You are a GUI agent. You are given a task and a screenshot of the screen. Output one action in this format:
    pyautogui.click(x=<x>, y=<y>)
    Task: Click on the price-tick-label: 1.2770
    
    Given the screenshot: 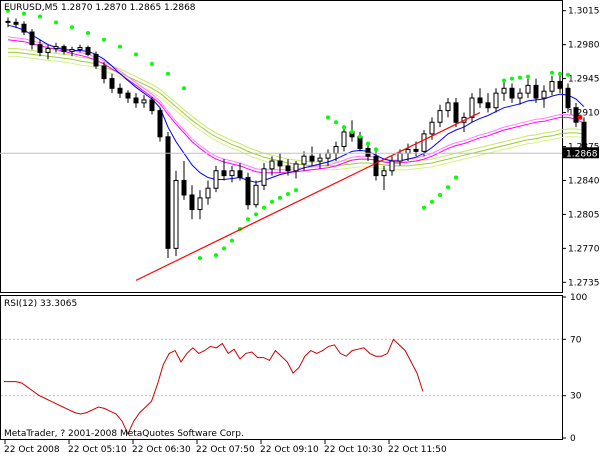 What is the action you would take?
    pyautogui.click(x=584, y=249)
    